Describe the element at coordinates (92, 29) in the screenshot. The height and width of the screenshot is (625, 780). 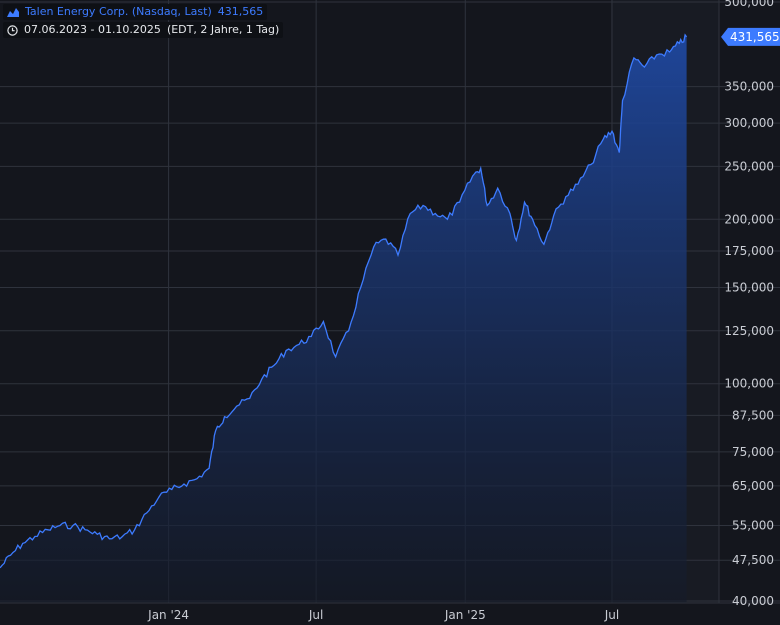
I see `legend-date-range: 07.06.2023 - 01.10.2025` at that location.